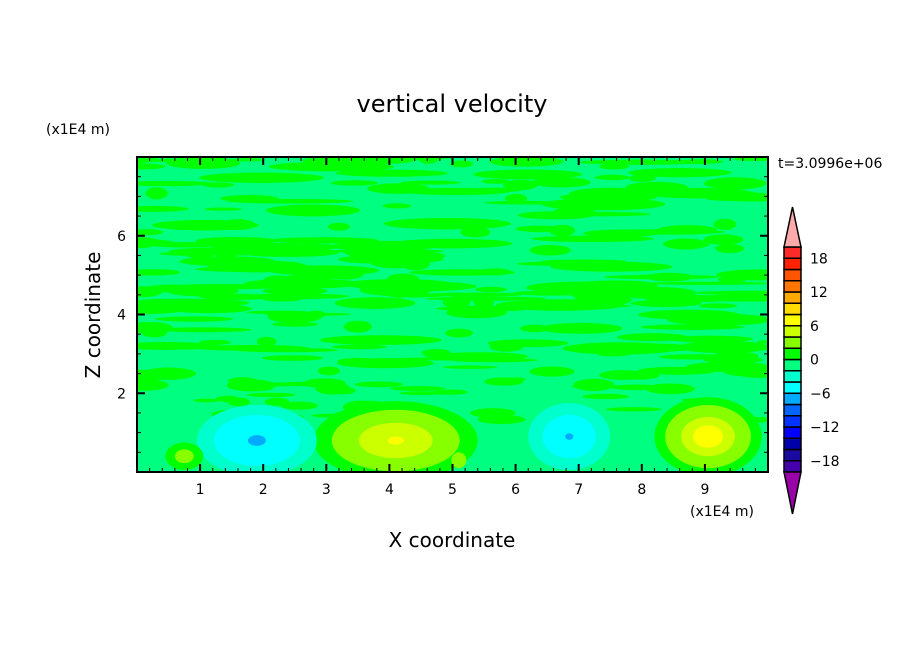 The height and width of the screenshot is (658, 904). Describe the element at coordinates (263, 490) in the screenshot. I see `x-tick-label: 2` at that location.